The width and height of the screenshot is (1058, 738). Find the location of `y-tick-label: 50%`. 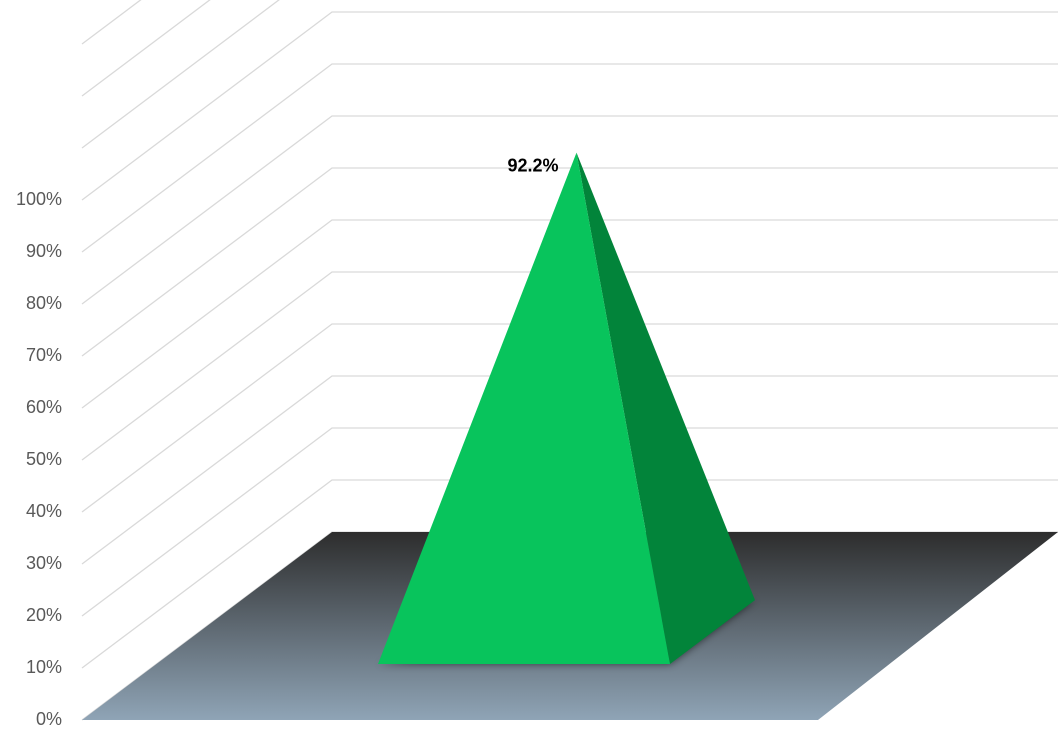

y-tick-label: 50% is located at coordinates (44, 459).